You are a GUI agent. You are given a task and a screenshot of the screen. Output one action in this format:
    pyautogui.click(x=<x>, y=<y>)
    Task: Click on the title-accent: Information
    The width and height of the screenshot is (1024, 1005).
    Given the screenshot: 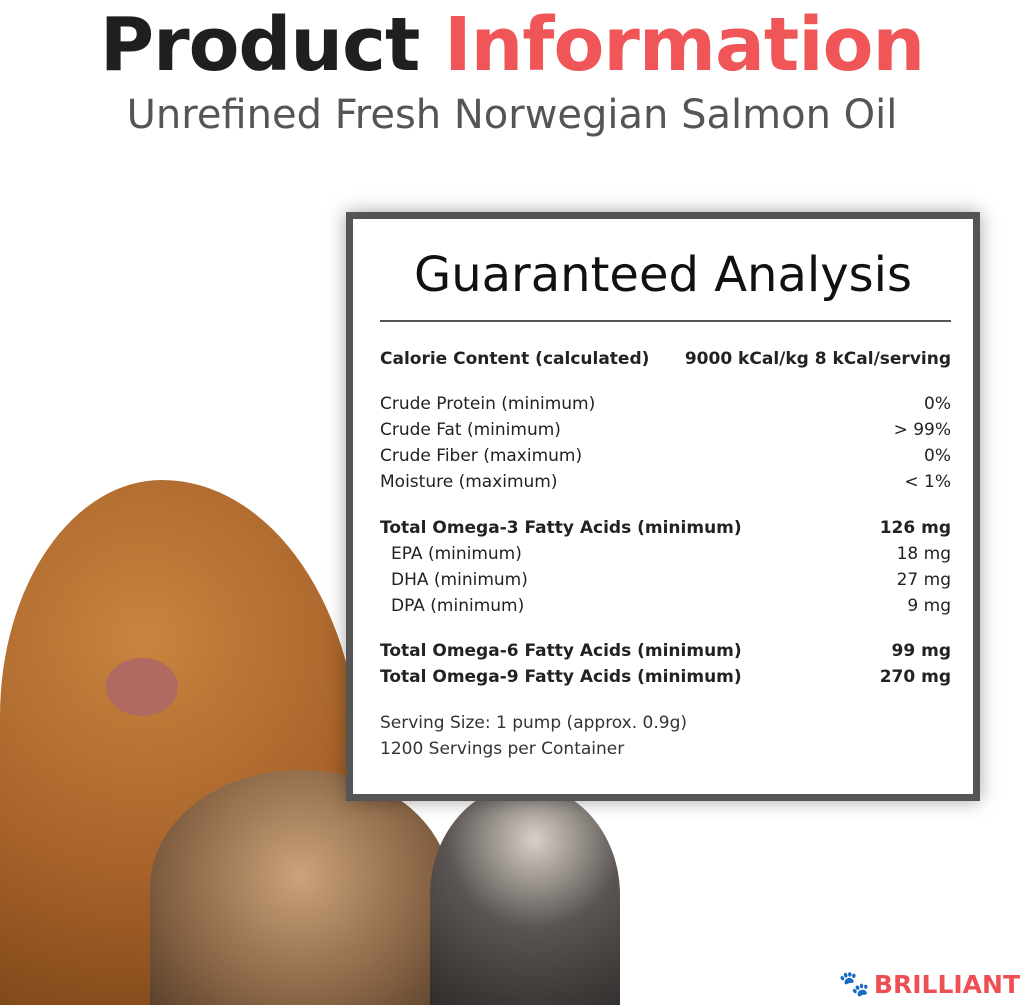 What is the action you would take?
    pyautogui.click(x=684, y=45)
    